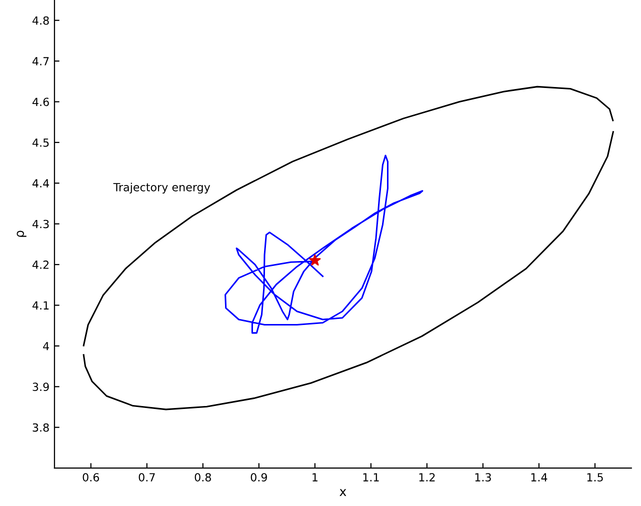 The image size is (641, 506). I want to click on y-axis-title: ρ, so click(21, 233).